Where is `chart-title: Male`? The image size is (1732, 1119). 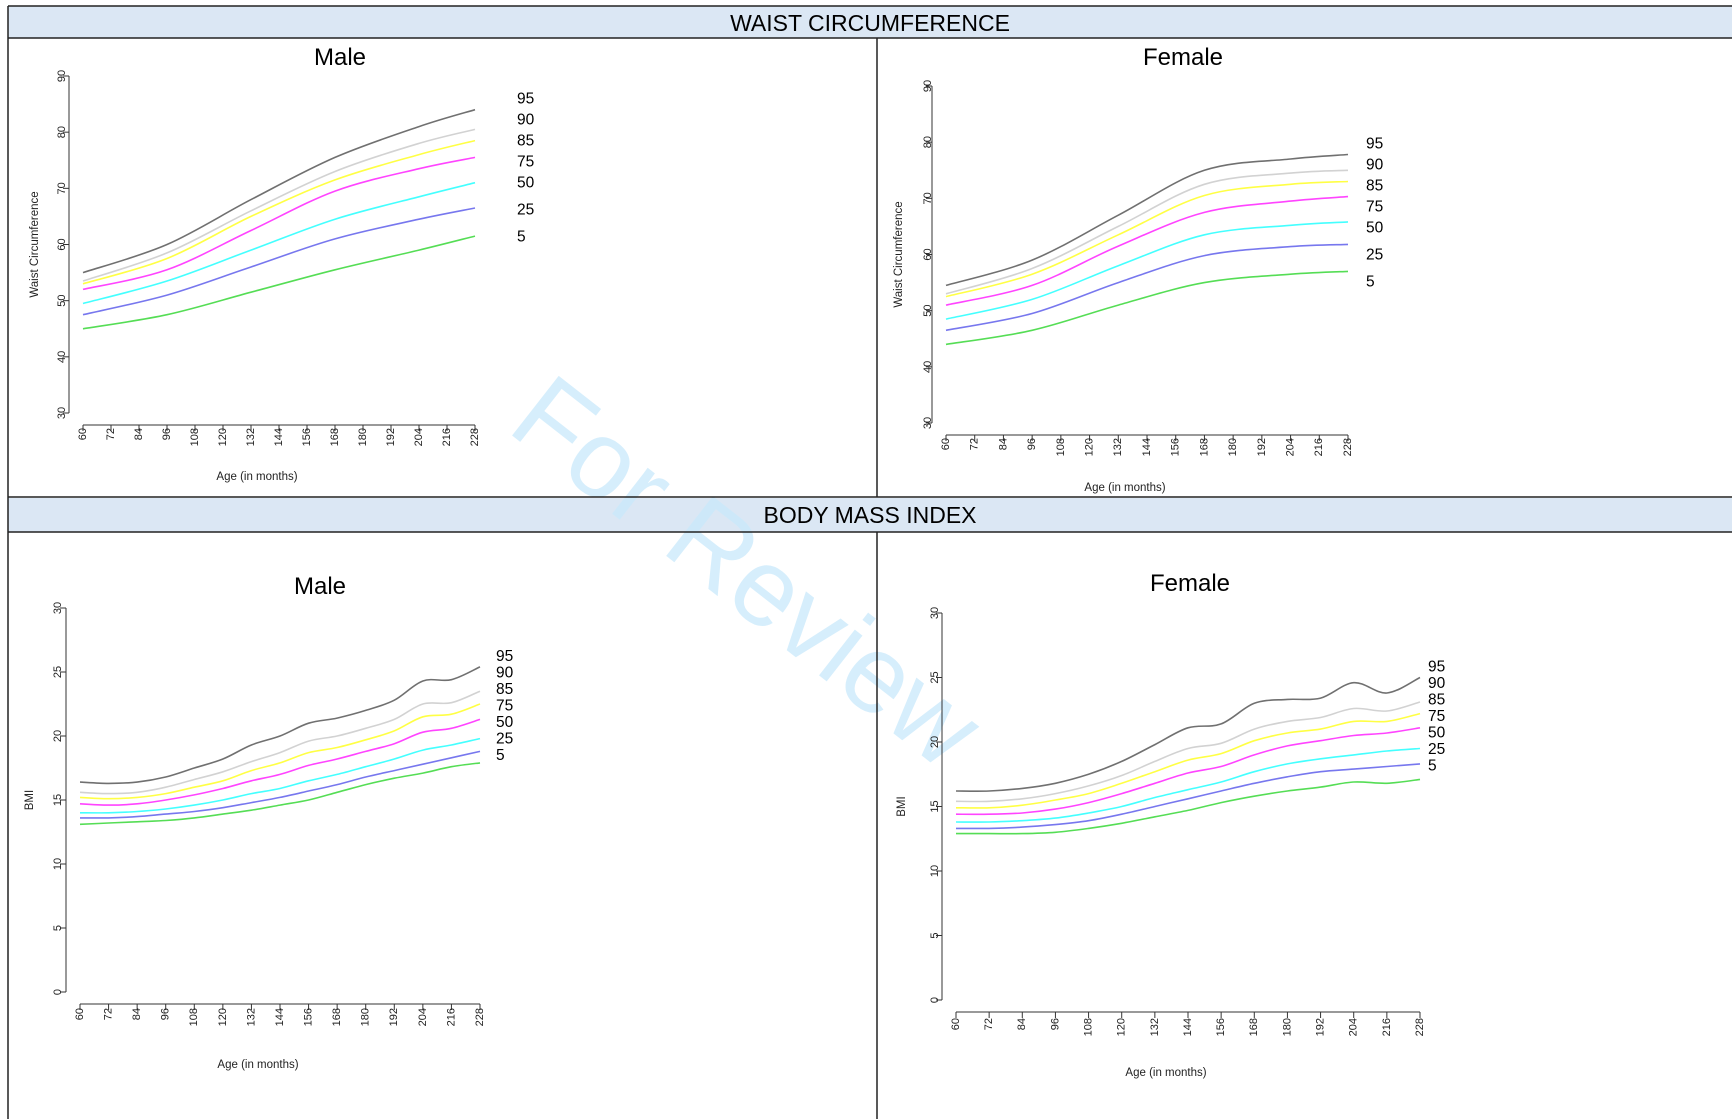 chart-title: Male is located at coordinates (320, 586).